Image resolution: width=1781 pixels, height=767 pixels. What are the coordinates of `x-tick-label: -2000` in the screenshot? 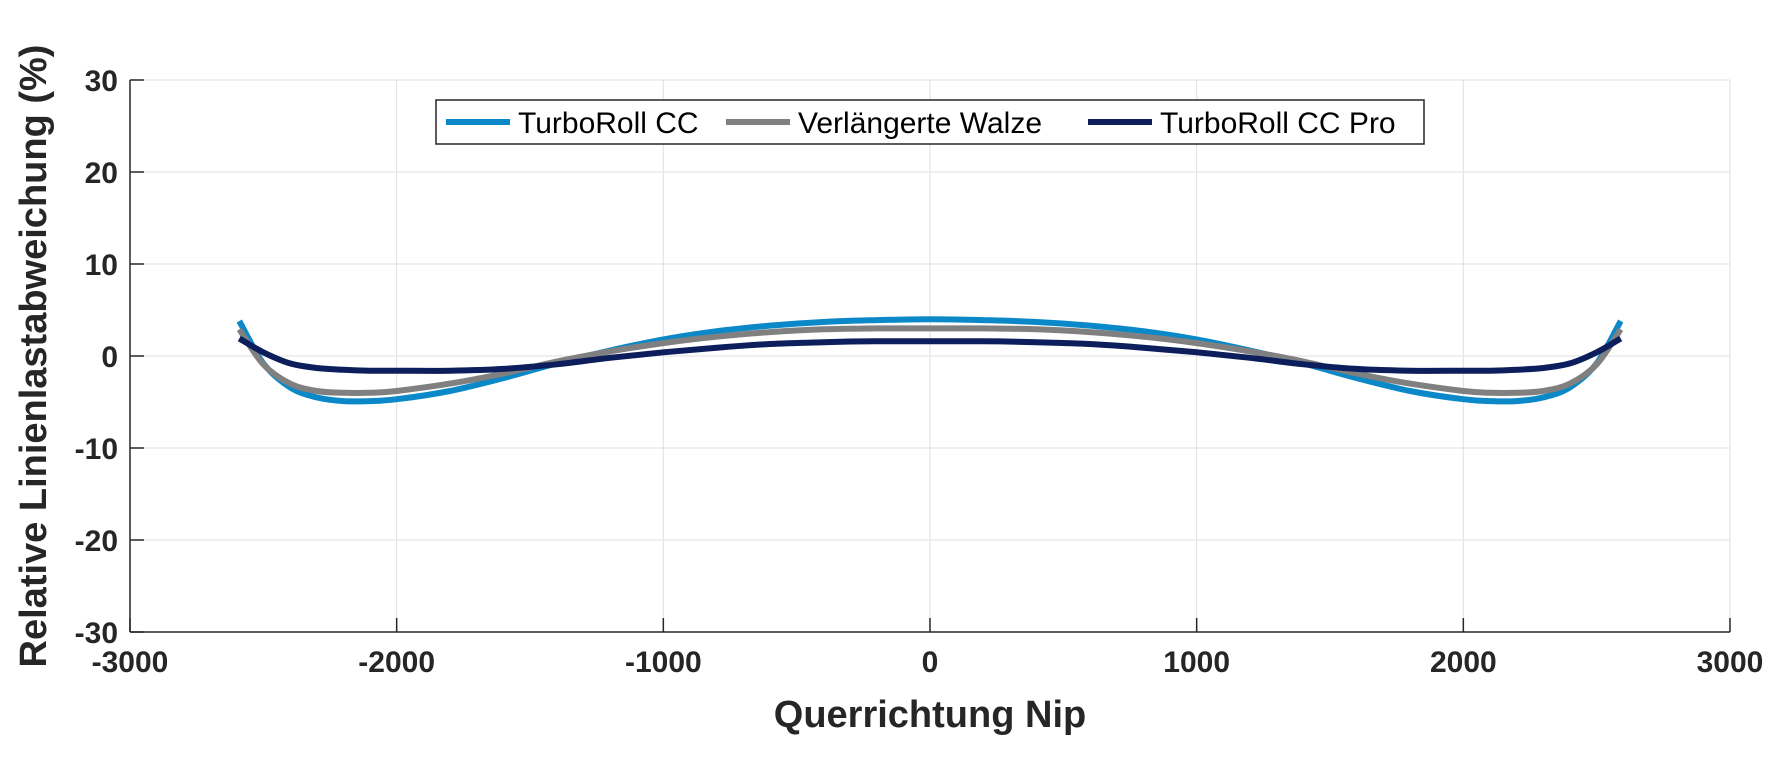 It's located at (396, 662).